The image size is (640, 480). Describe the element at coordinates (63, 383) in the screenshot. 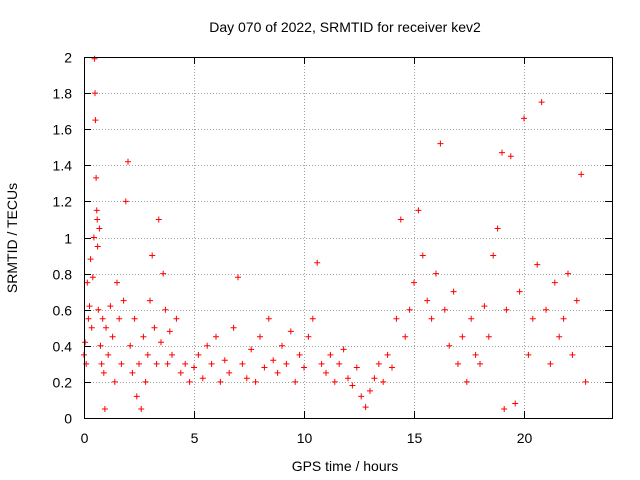

I see `y-tick-label: 0.2` at that location.